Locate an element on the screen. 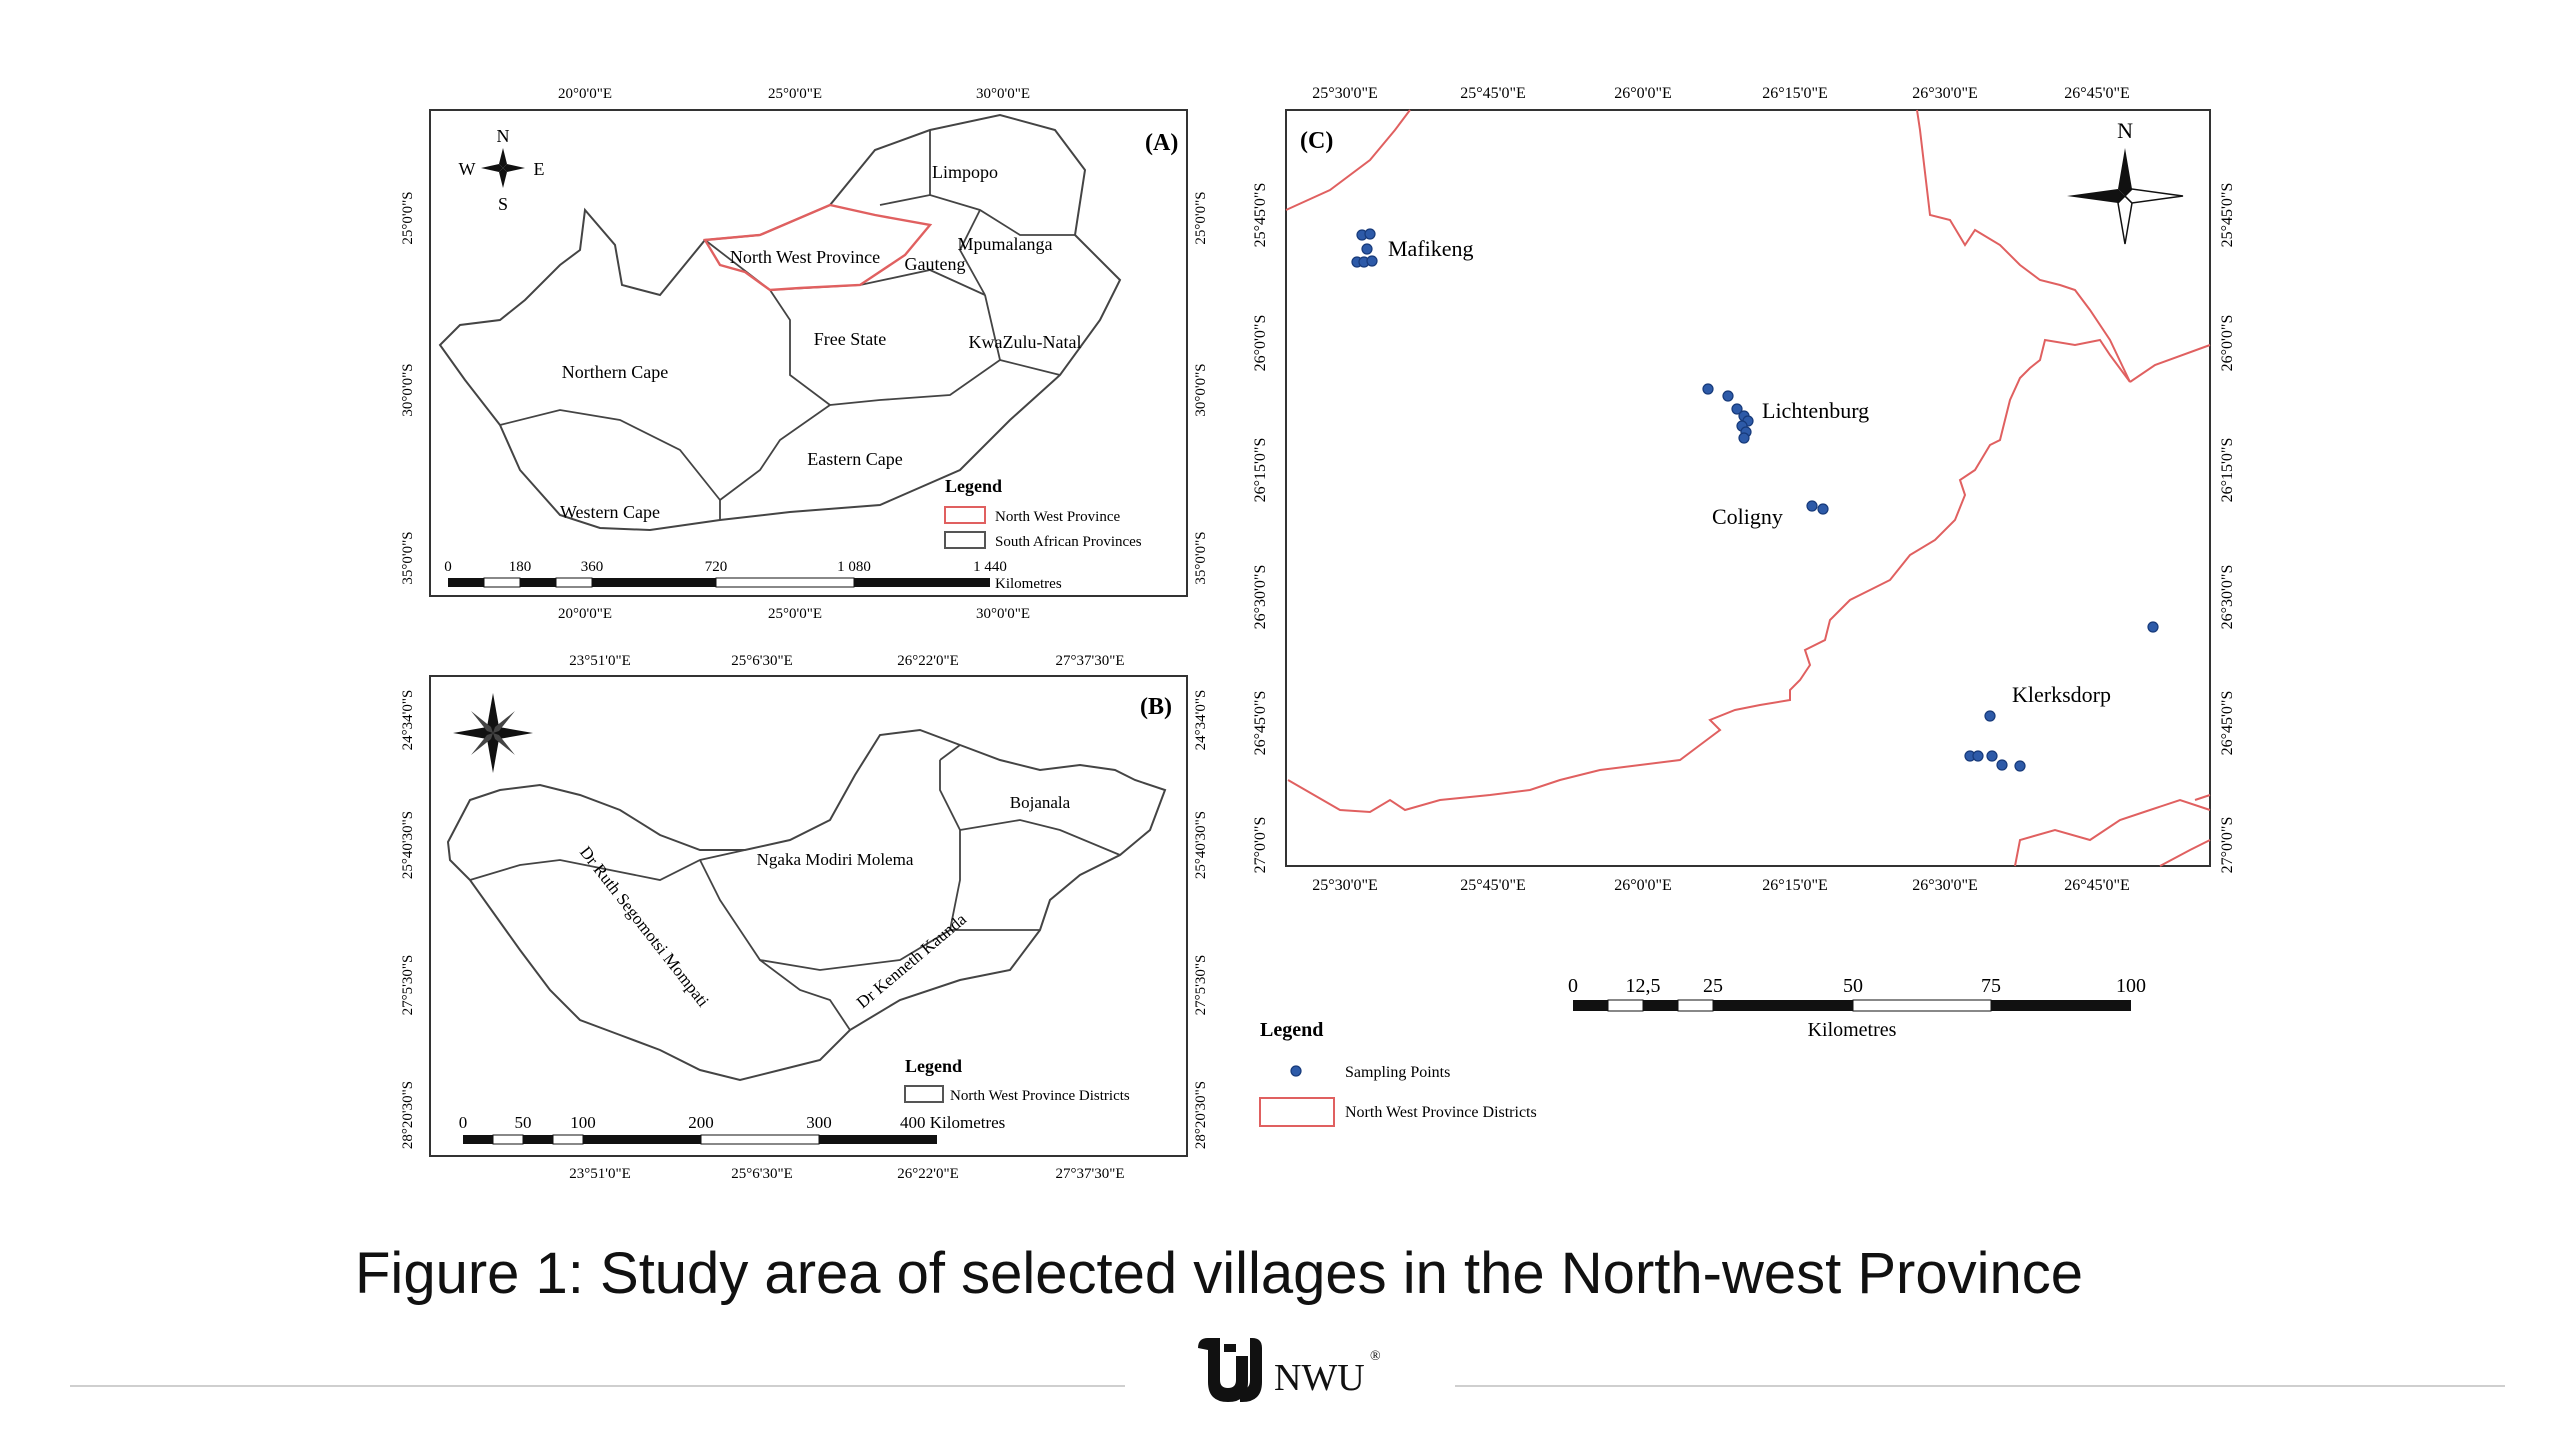 The width and height of the screenshot is (2560, 1445). town-label-coligny: Coligny is located at coordinates (1747, 516).